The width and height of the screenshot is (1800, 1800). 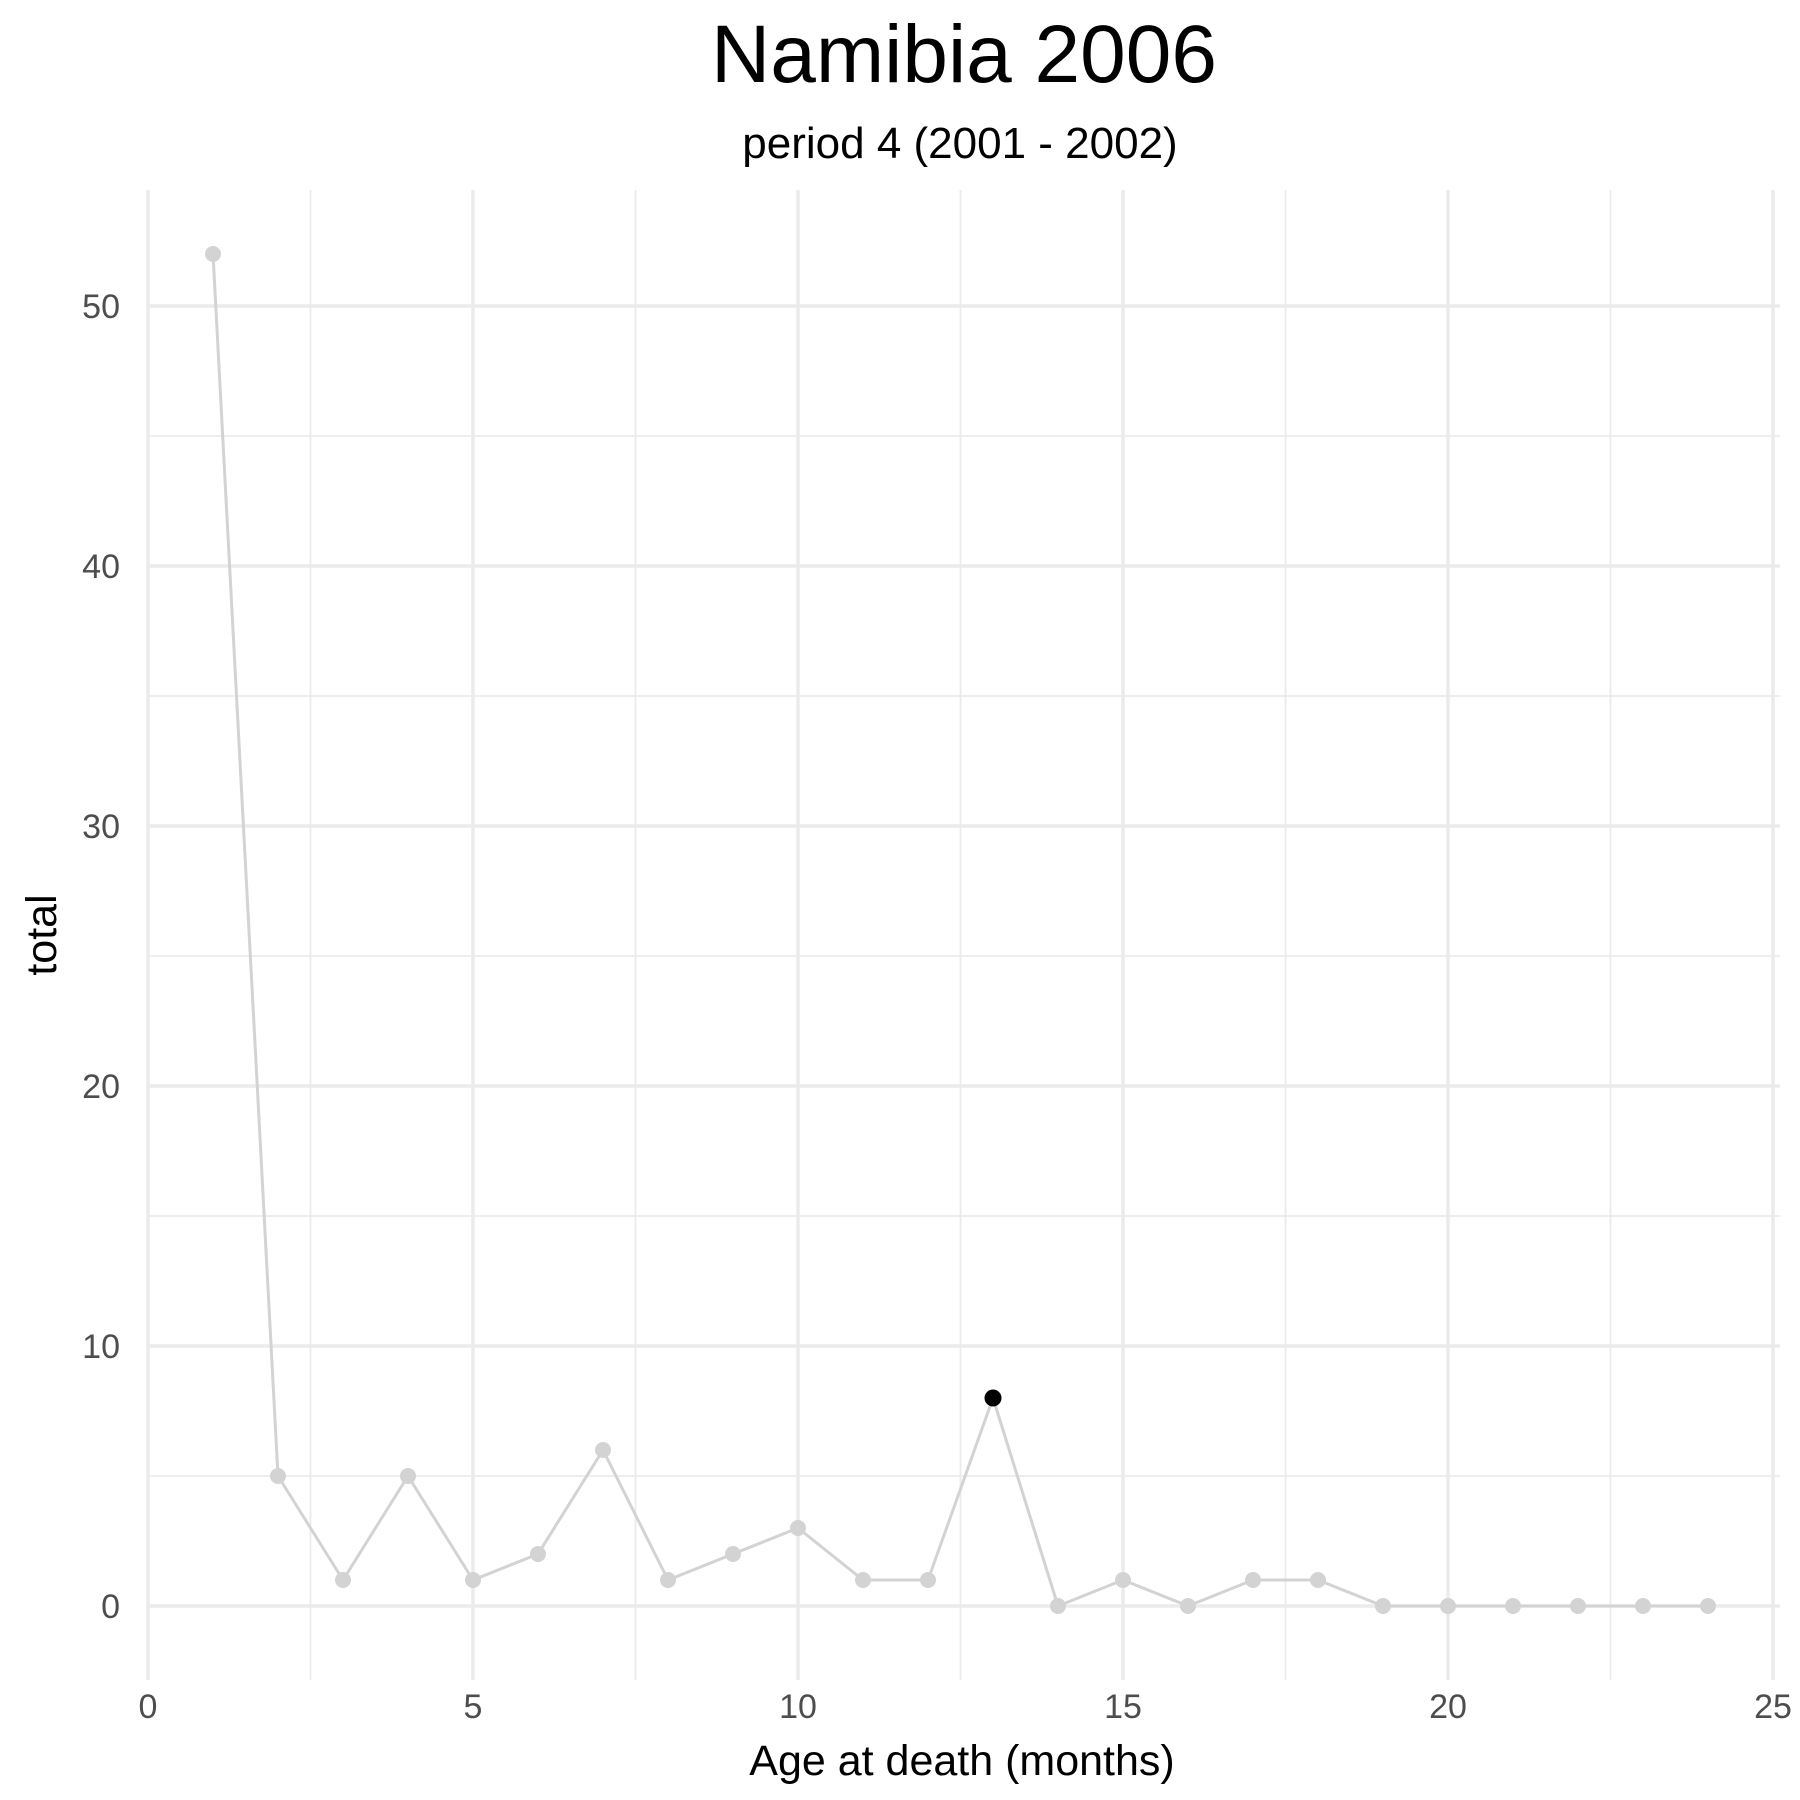 What do you see at coordinates (101, 307) in the screenshot?
I see `y-tick-label: 50` at bounding box center [101, 307].